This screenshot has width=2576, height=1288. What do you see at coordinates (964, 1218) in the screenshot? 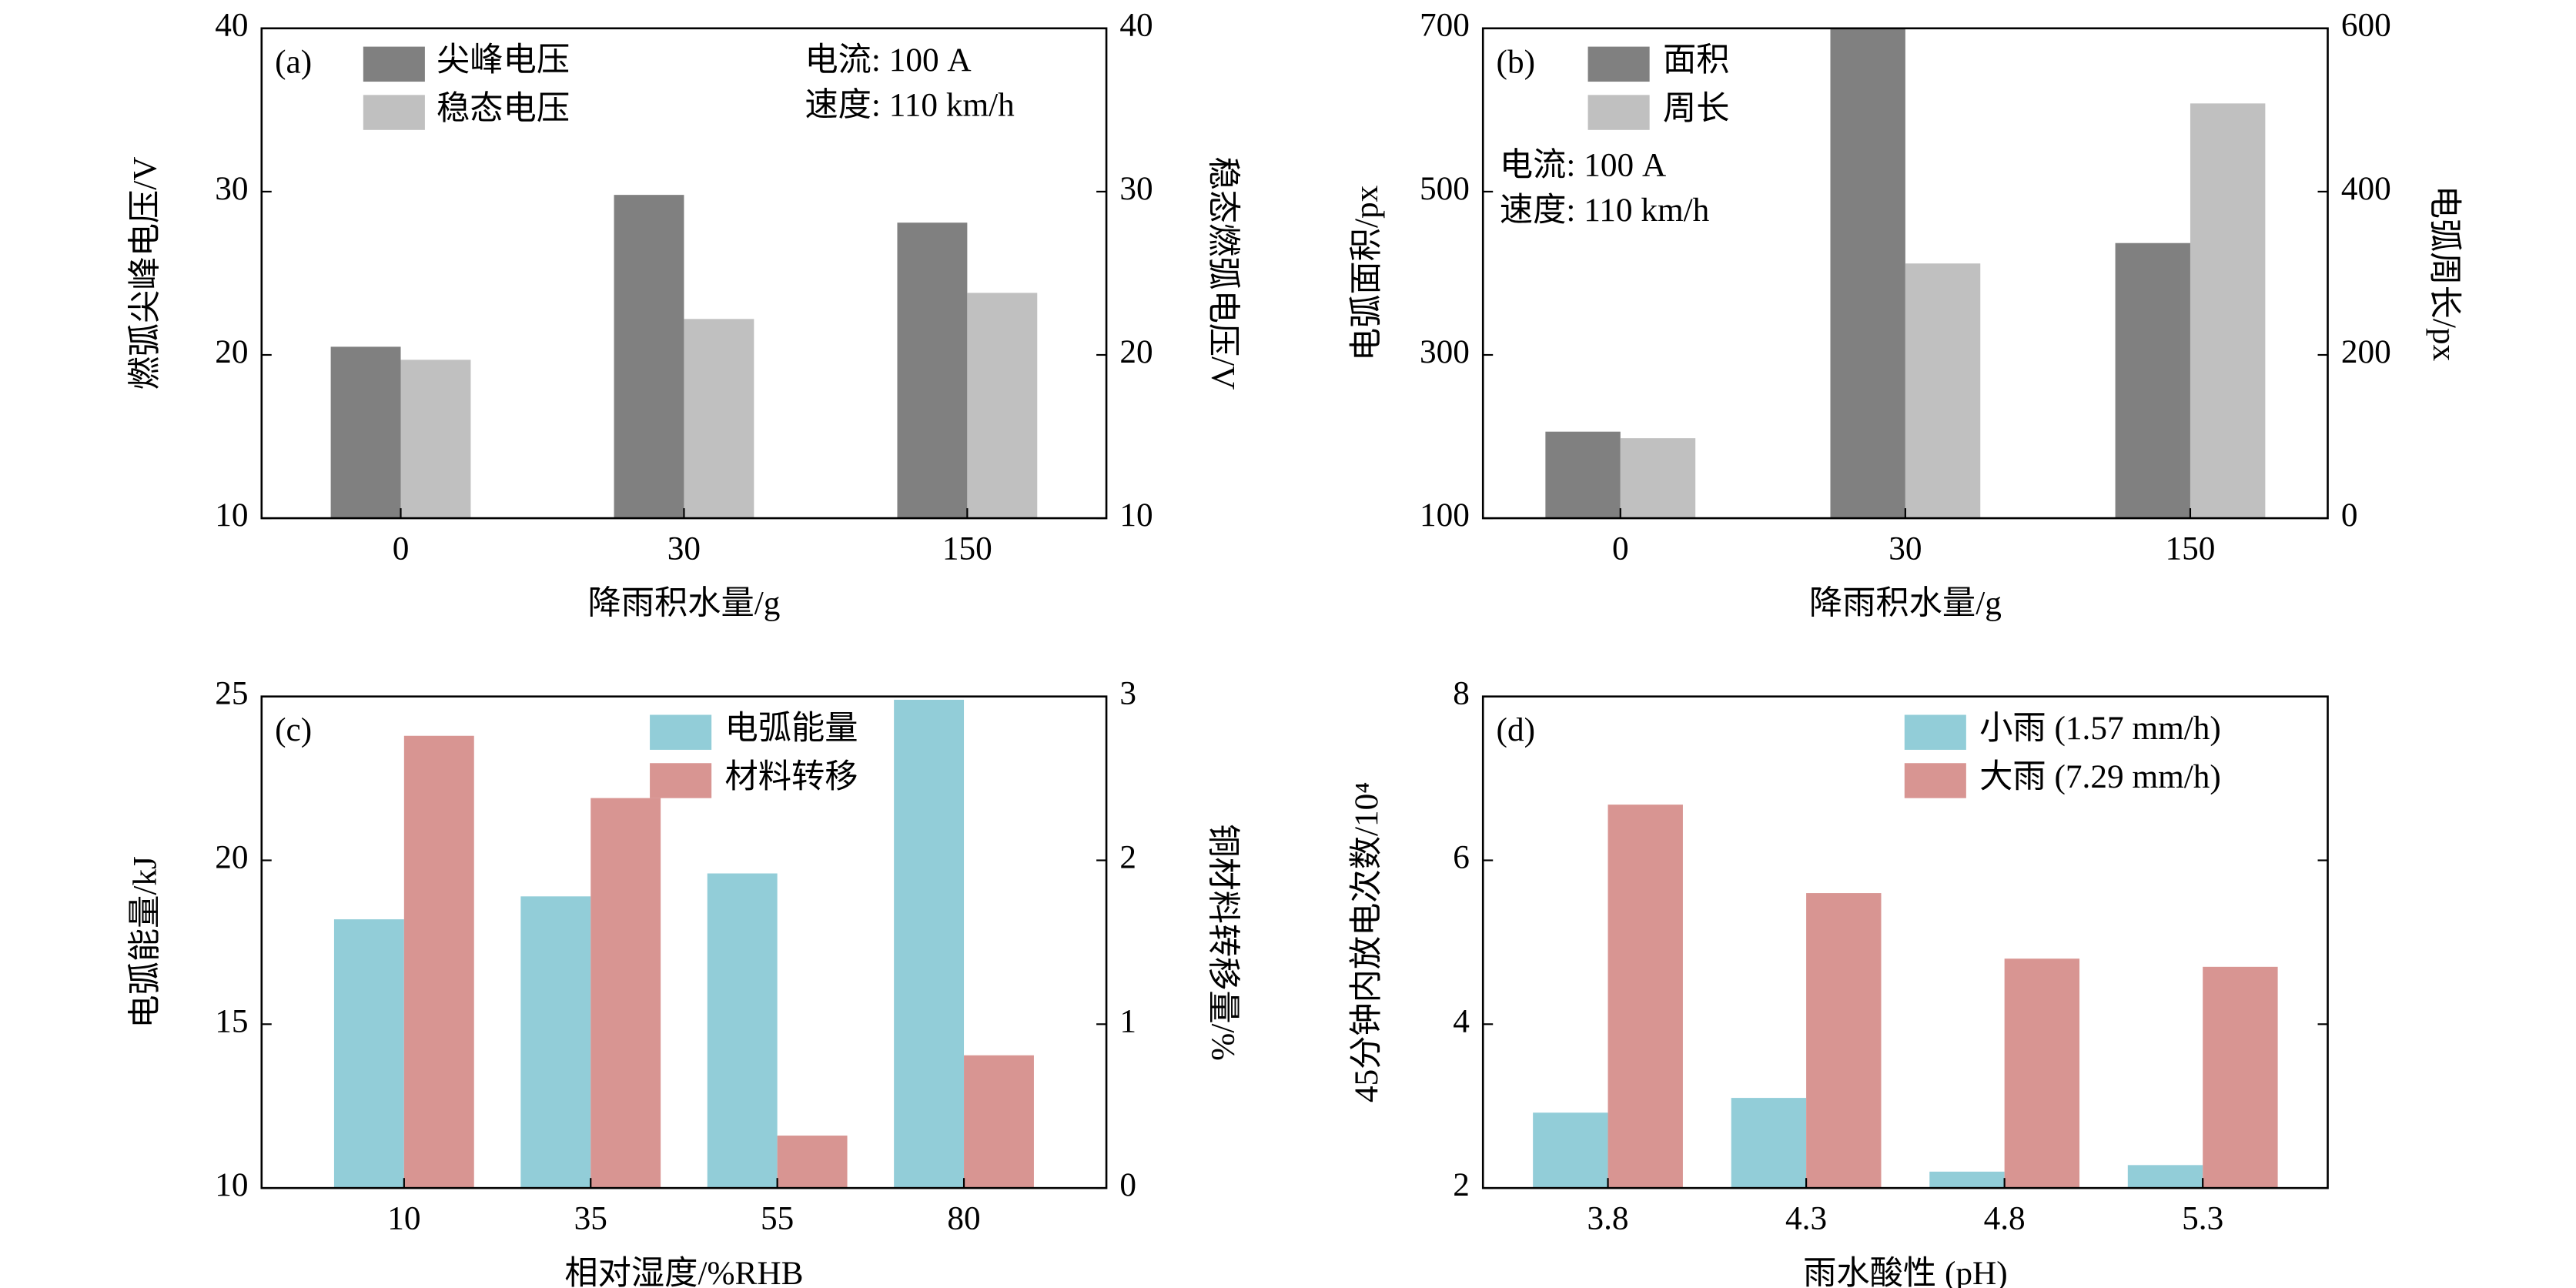
I see `x-tick-label: 80` at bounding box center [964, 1218].